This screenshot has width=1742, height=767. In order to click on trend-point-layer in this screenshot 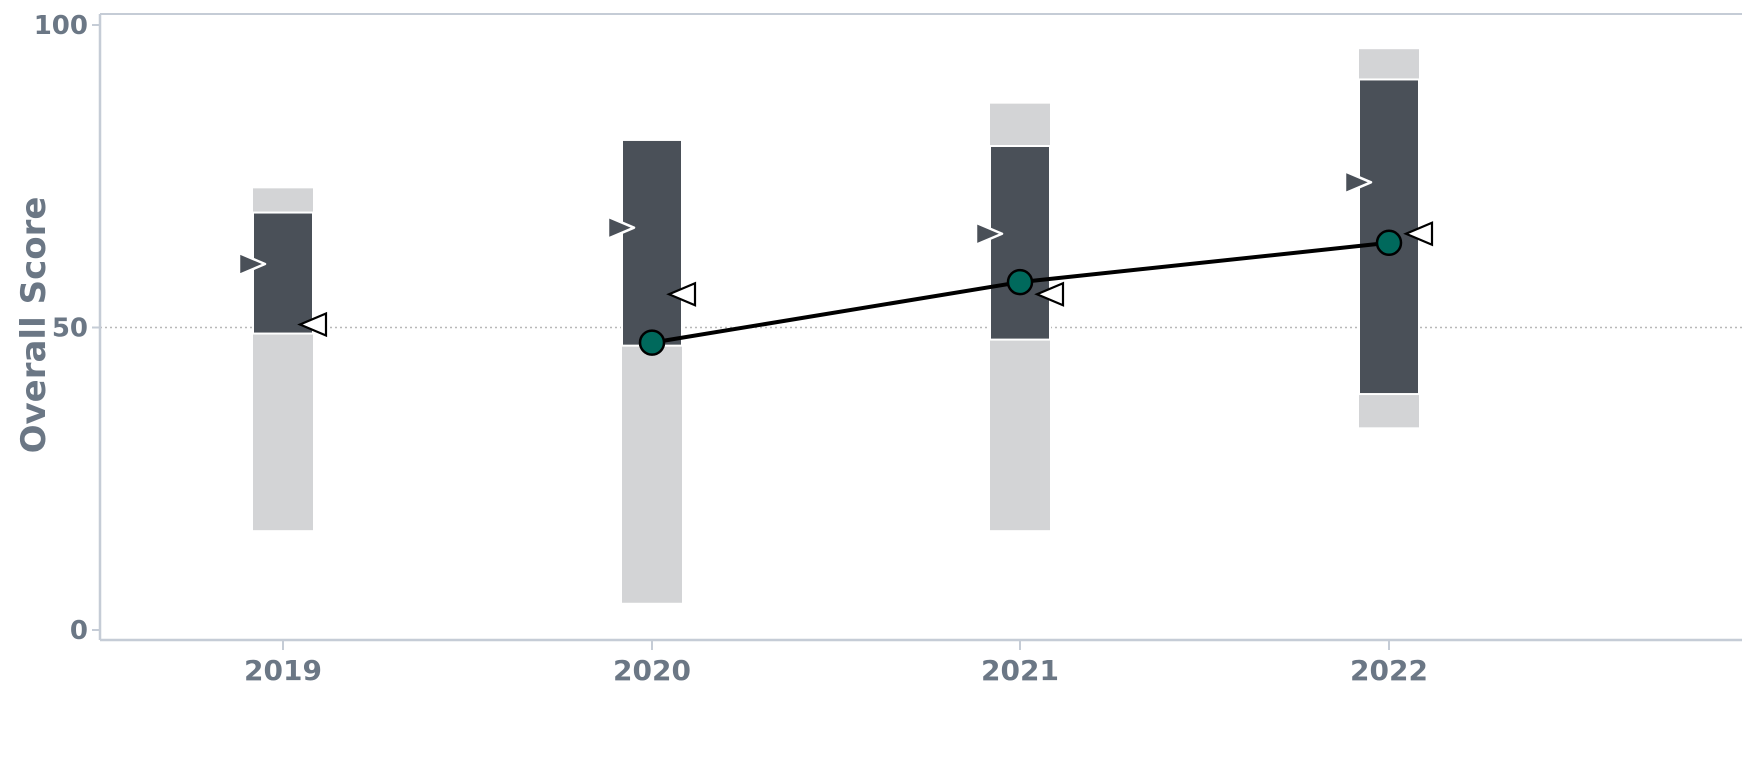, I will do `click(1020, 292)`.